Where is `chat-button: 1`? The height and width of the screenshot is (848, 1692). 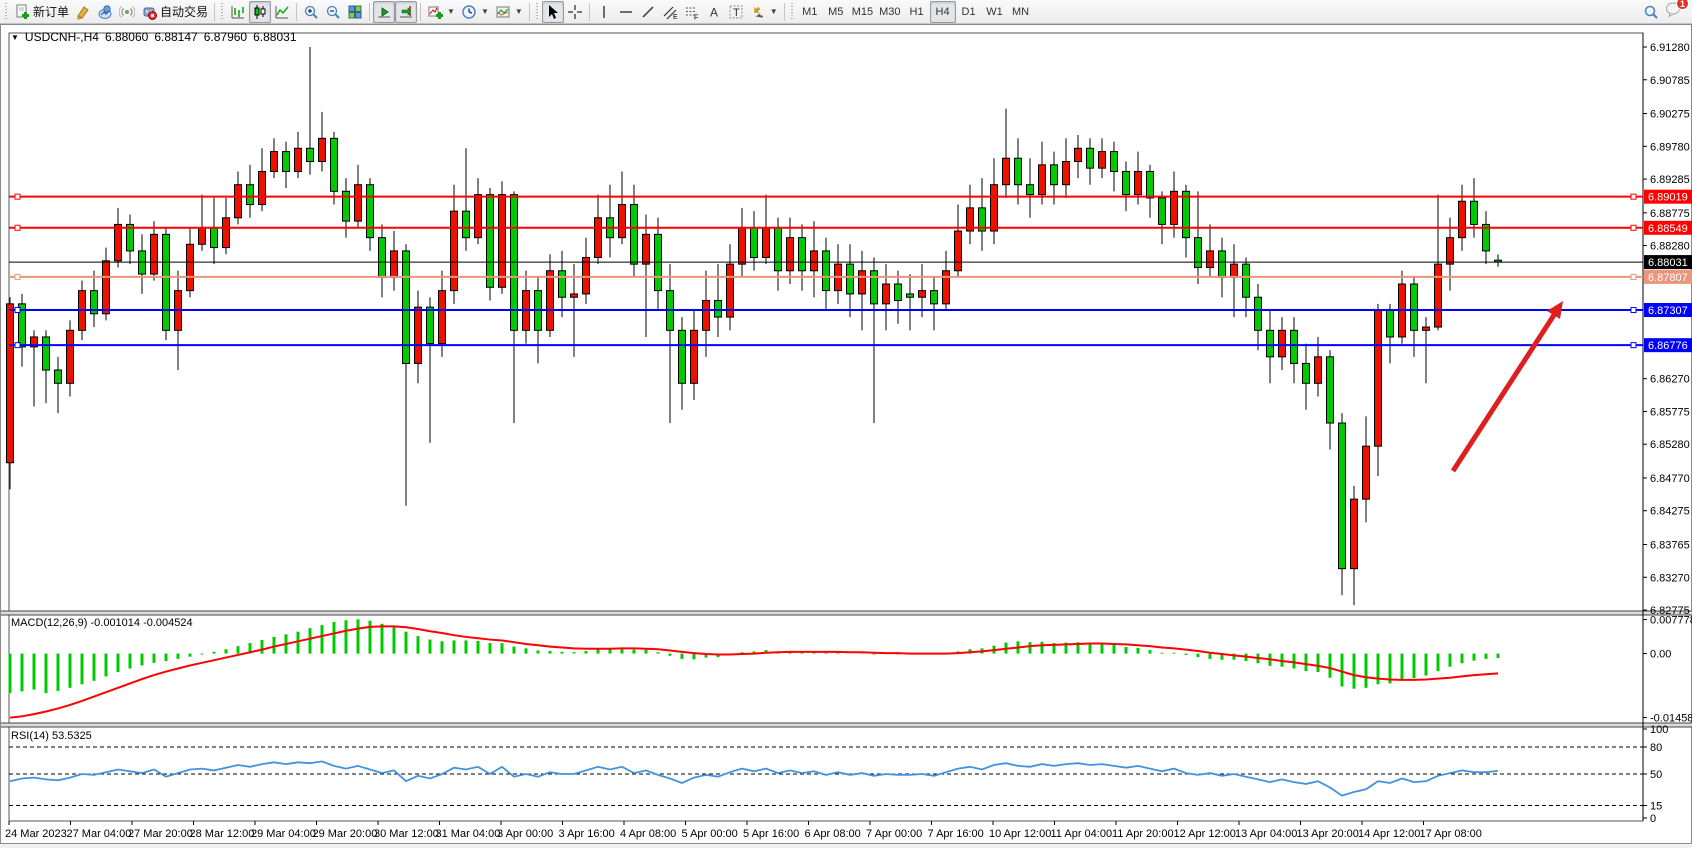
chat-button: 1 is located at coordinates (1677, 11).